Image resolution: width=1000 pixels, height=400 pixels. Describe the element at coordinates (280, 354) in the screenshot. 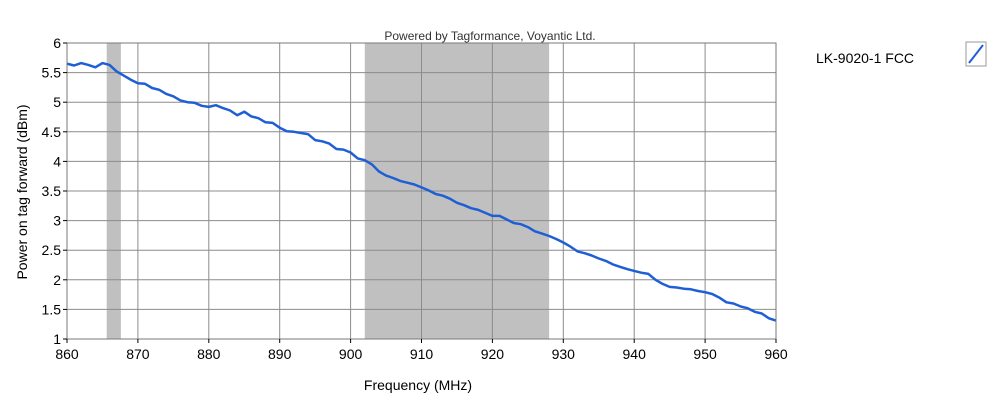

I see `x-tick-label: 890` at that location.